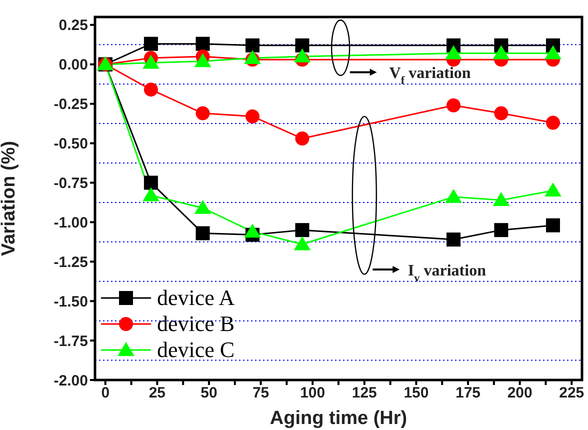 The image size is (588, 430). What do you see at coordinates (196, 350) in the screenshot?
I see `legend-label: device C` at bounding box center [196, 350].